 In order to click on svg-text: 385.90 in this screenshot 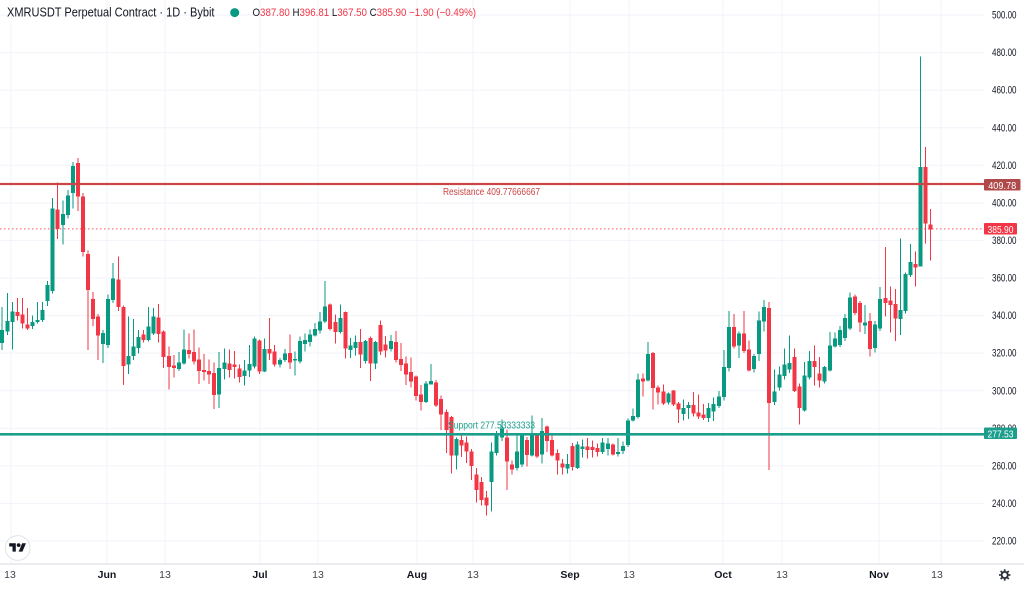, I will do `click(1001, 230)`.